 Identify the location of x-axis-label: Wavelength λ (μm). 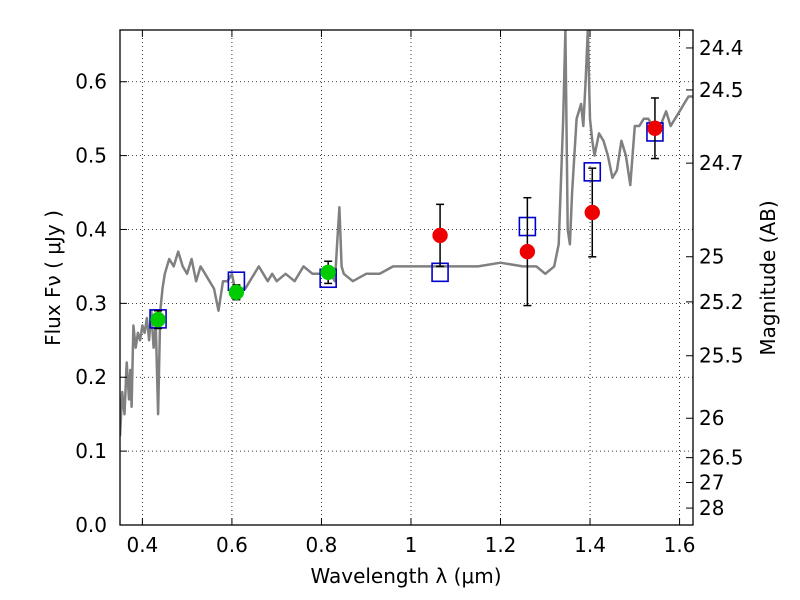
(405, 576).